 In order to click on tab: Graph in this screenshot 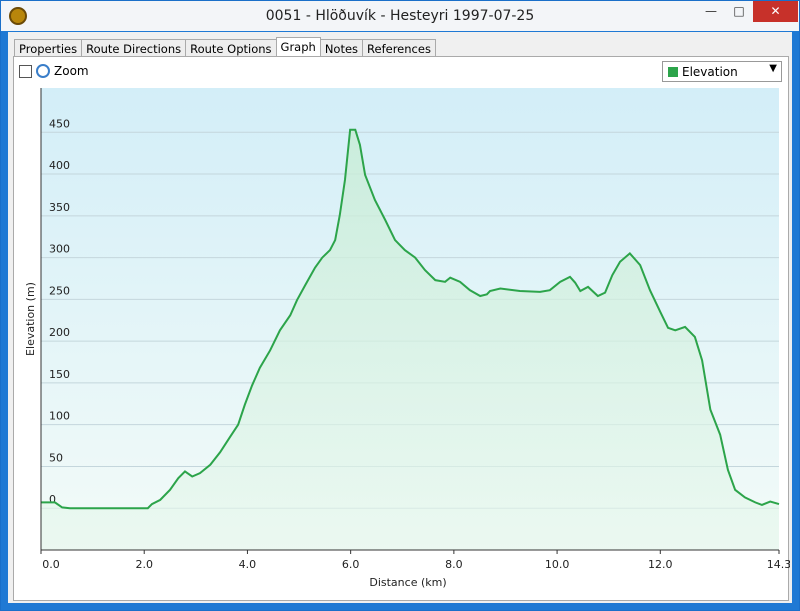, I will do `click(298, 47)`.